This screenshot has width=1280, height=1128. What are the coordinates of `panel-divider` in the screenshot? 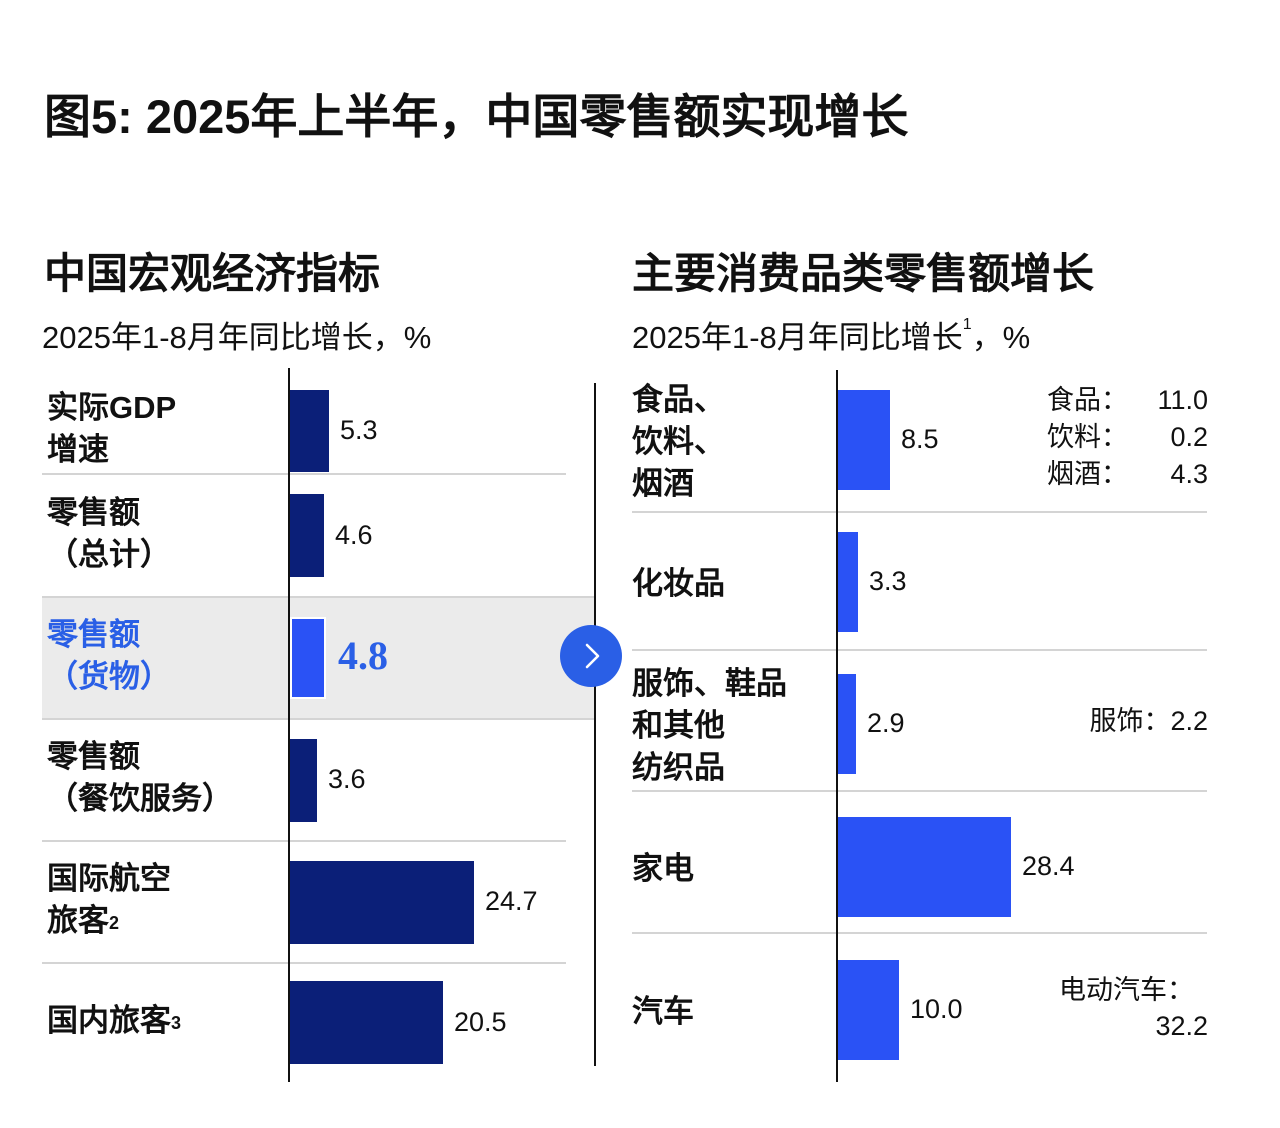 It's located at (595, 724).